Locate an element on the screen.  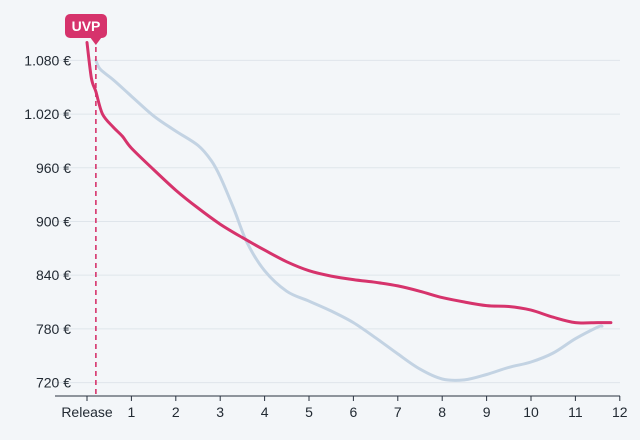
x-tick-label: 7 is located at coordinates (398, 412).